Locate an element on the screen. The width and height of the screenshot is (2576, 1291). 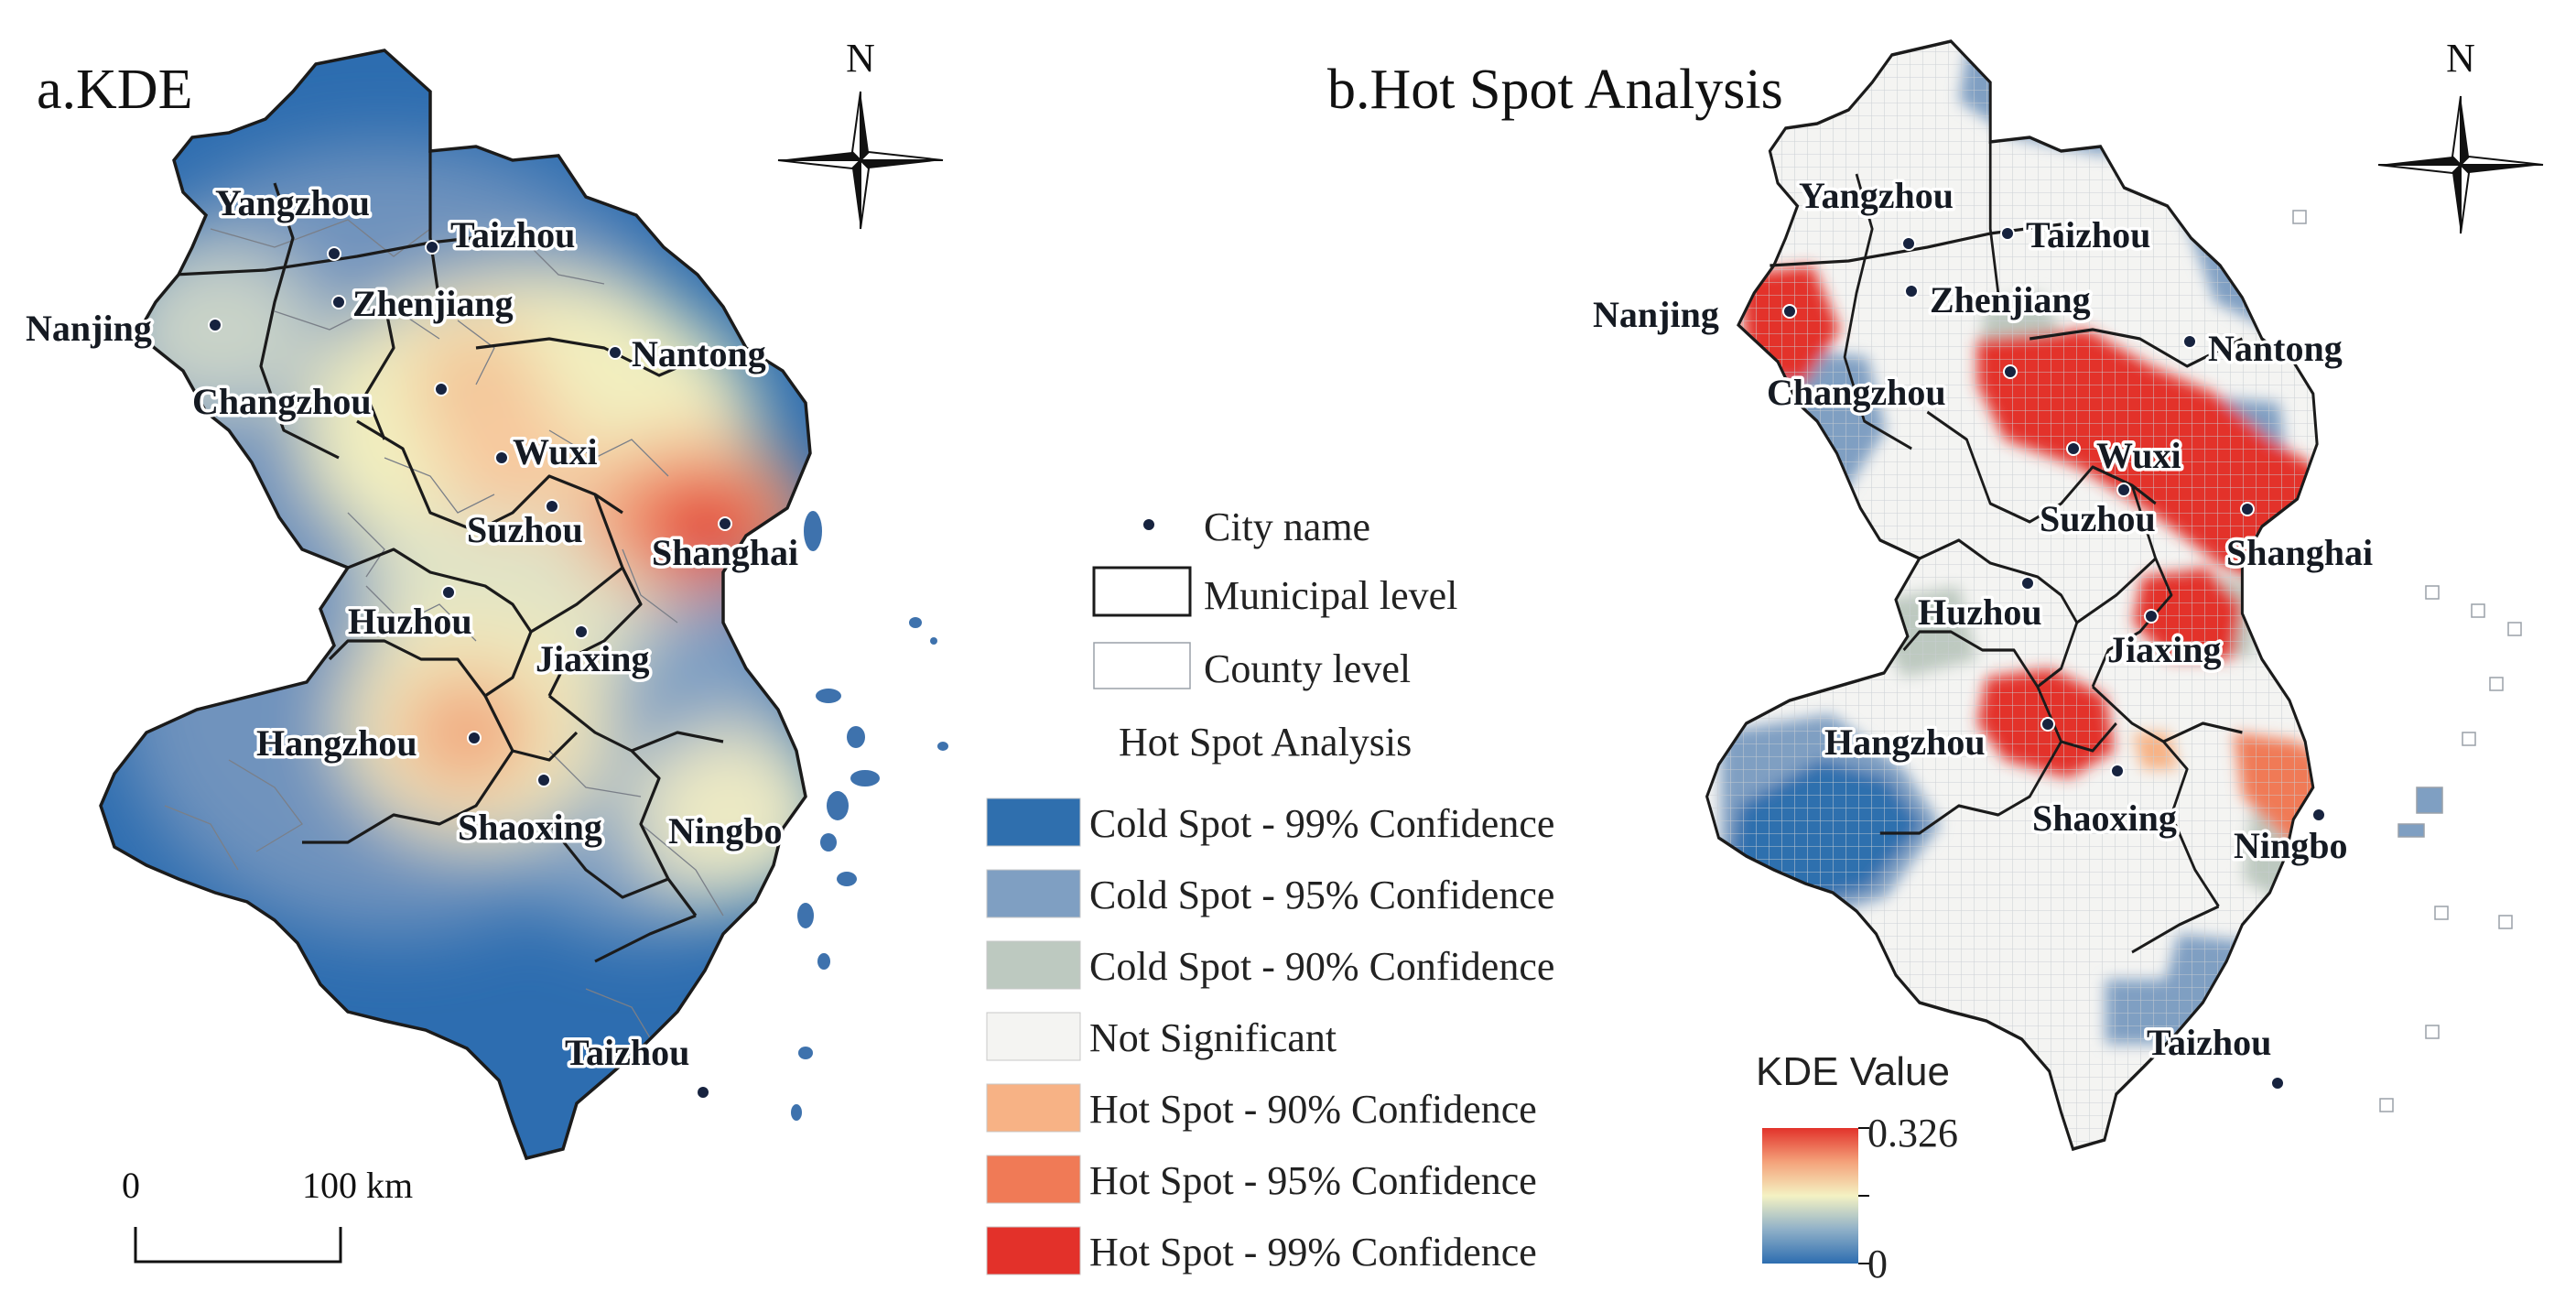
kde-city-label: Shanghai is located at coordinates (725, 552).